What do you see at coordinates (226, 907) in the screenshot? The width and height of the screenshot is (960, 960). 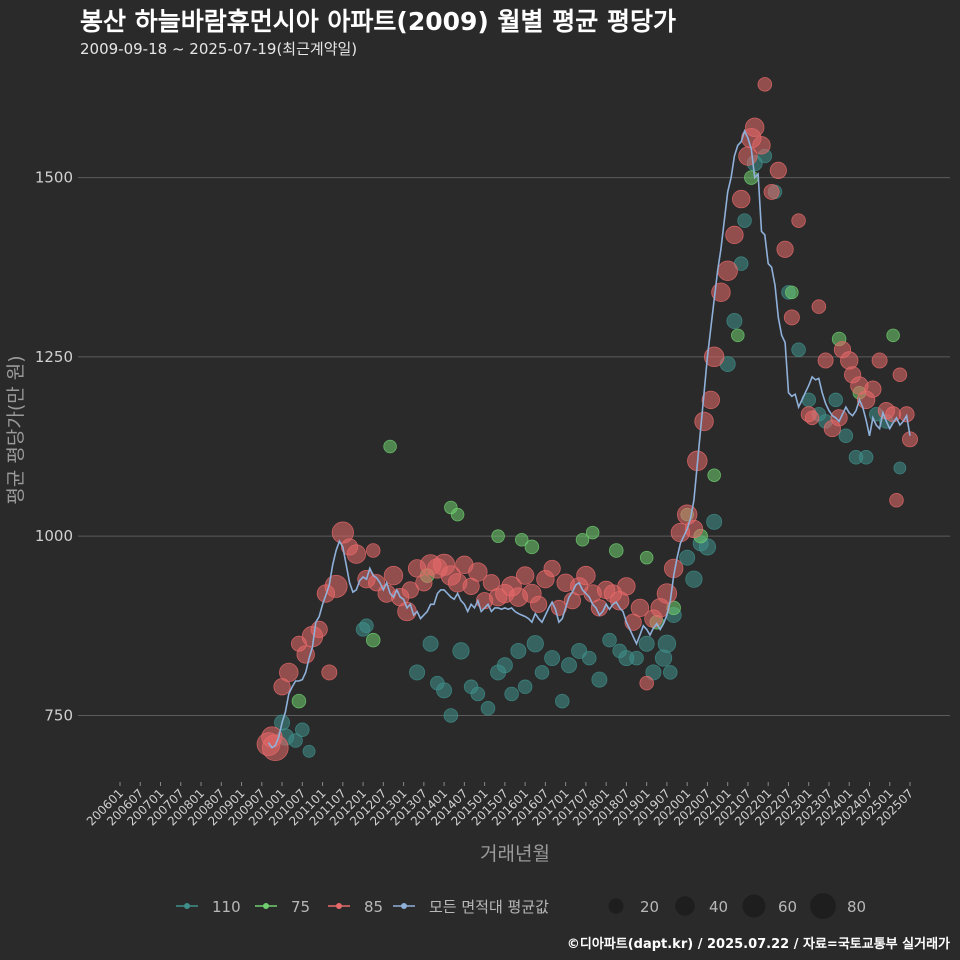 I see `legend-label: 110` at bounding box center [226, 907].